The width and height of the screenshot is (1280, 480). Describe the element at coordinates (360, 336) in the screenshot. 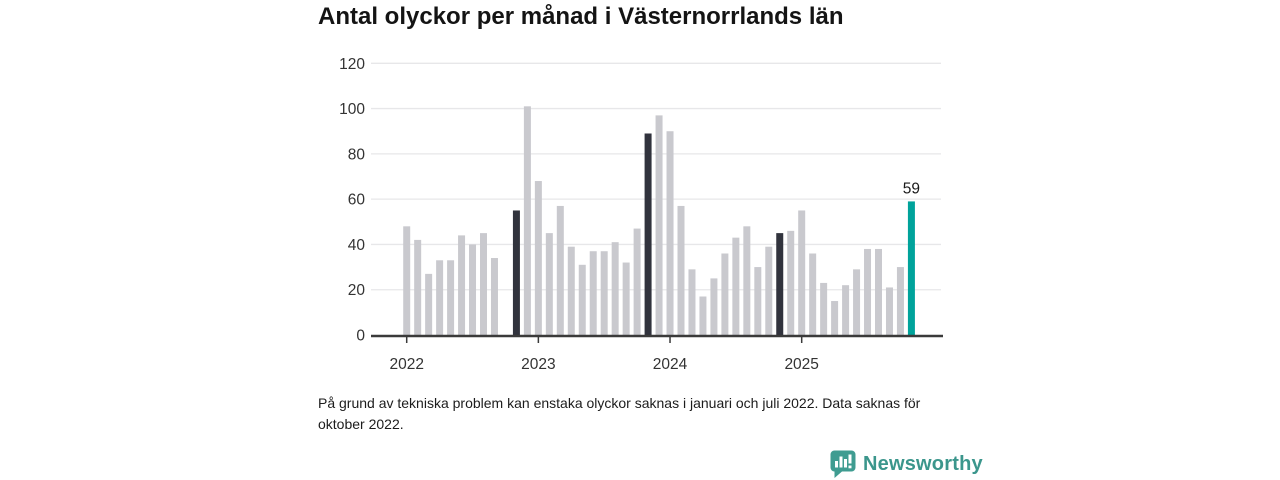

I see `y-axis-tick-label-0: 0` at that location.